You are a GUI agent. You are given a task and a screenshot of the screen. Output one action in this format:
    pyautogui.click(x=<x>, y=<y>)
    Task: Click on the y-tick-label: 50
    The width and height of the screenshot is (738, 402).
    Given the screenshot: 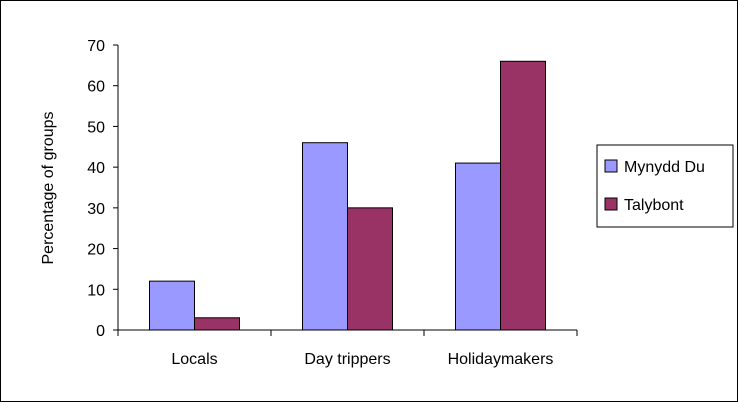 What is the action you would take?
    pyautogui.click(x=96, y=127)
    